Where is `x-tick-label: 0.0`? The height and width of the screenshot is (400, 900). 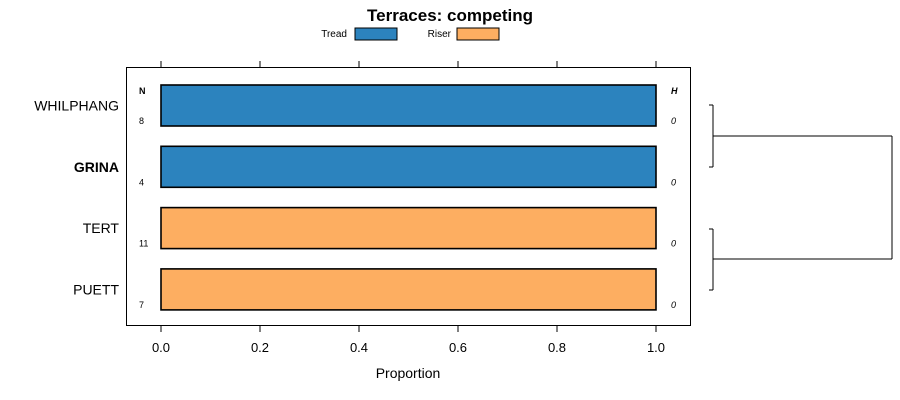
x-tick-label: 0.0 is located at coordinates (161, 347).